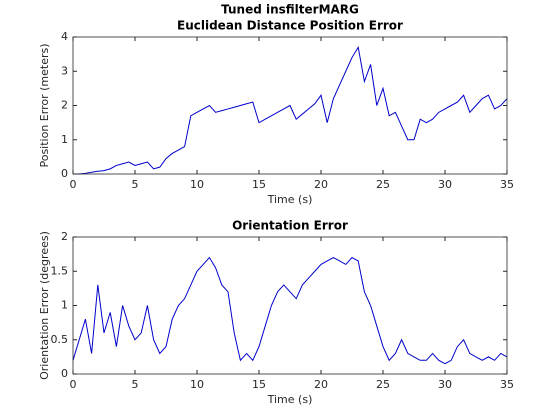 The image size is (560, 420). Describe the element at coordinates (290, 26) in the screenshot. I see `chart-subtitle: Euclidean Distance Position Error` at that location.